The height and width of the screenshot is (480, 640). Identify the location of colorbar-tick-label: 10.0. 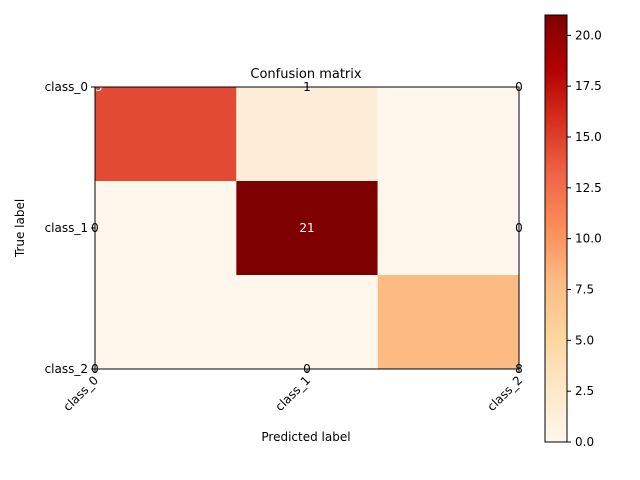
(588, 239).